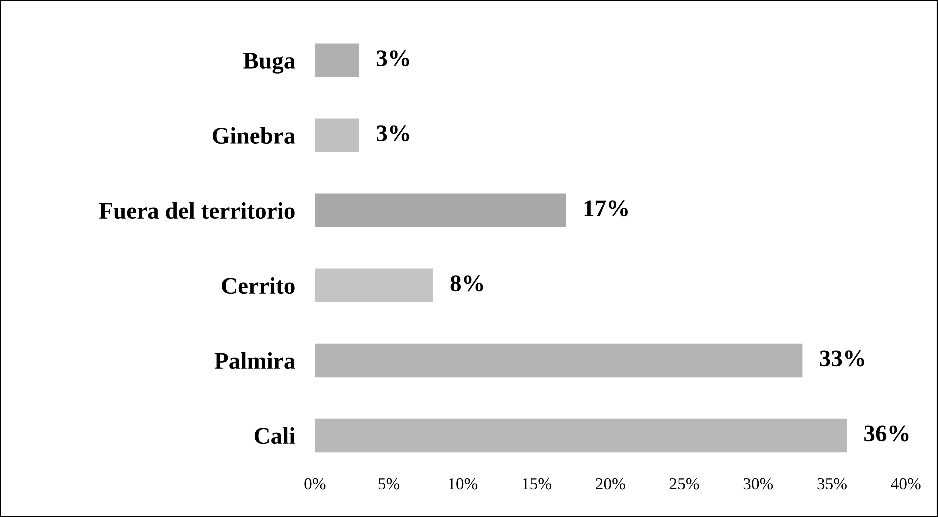 The image size is (938, 517). What do you see at coordinates (842, 358) in the screenshot?
I see `data-label: 33%` at bounding box center [842, 358].